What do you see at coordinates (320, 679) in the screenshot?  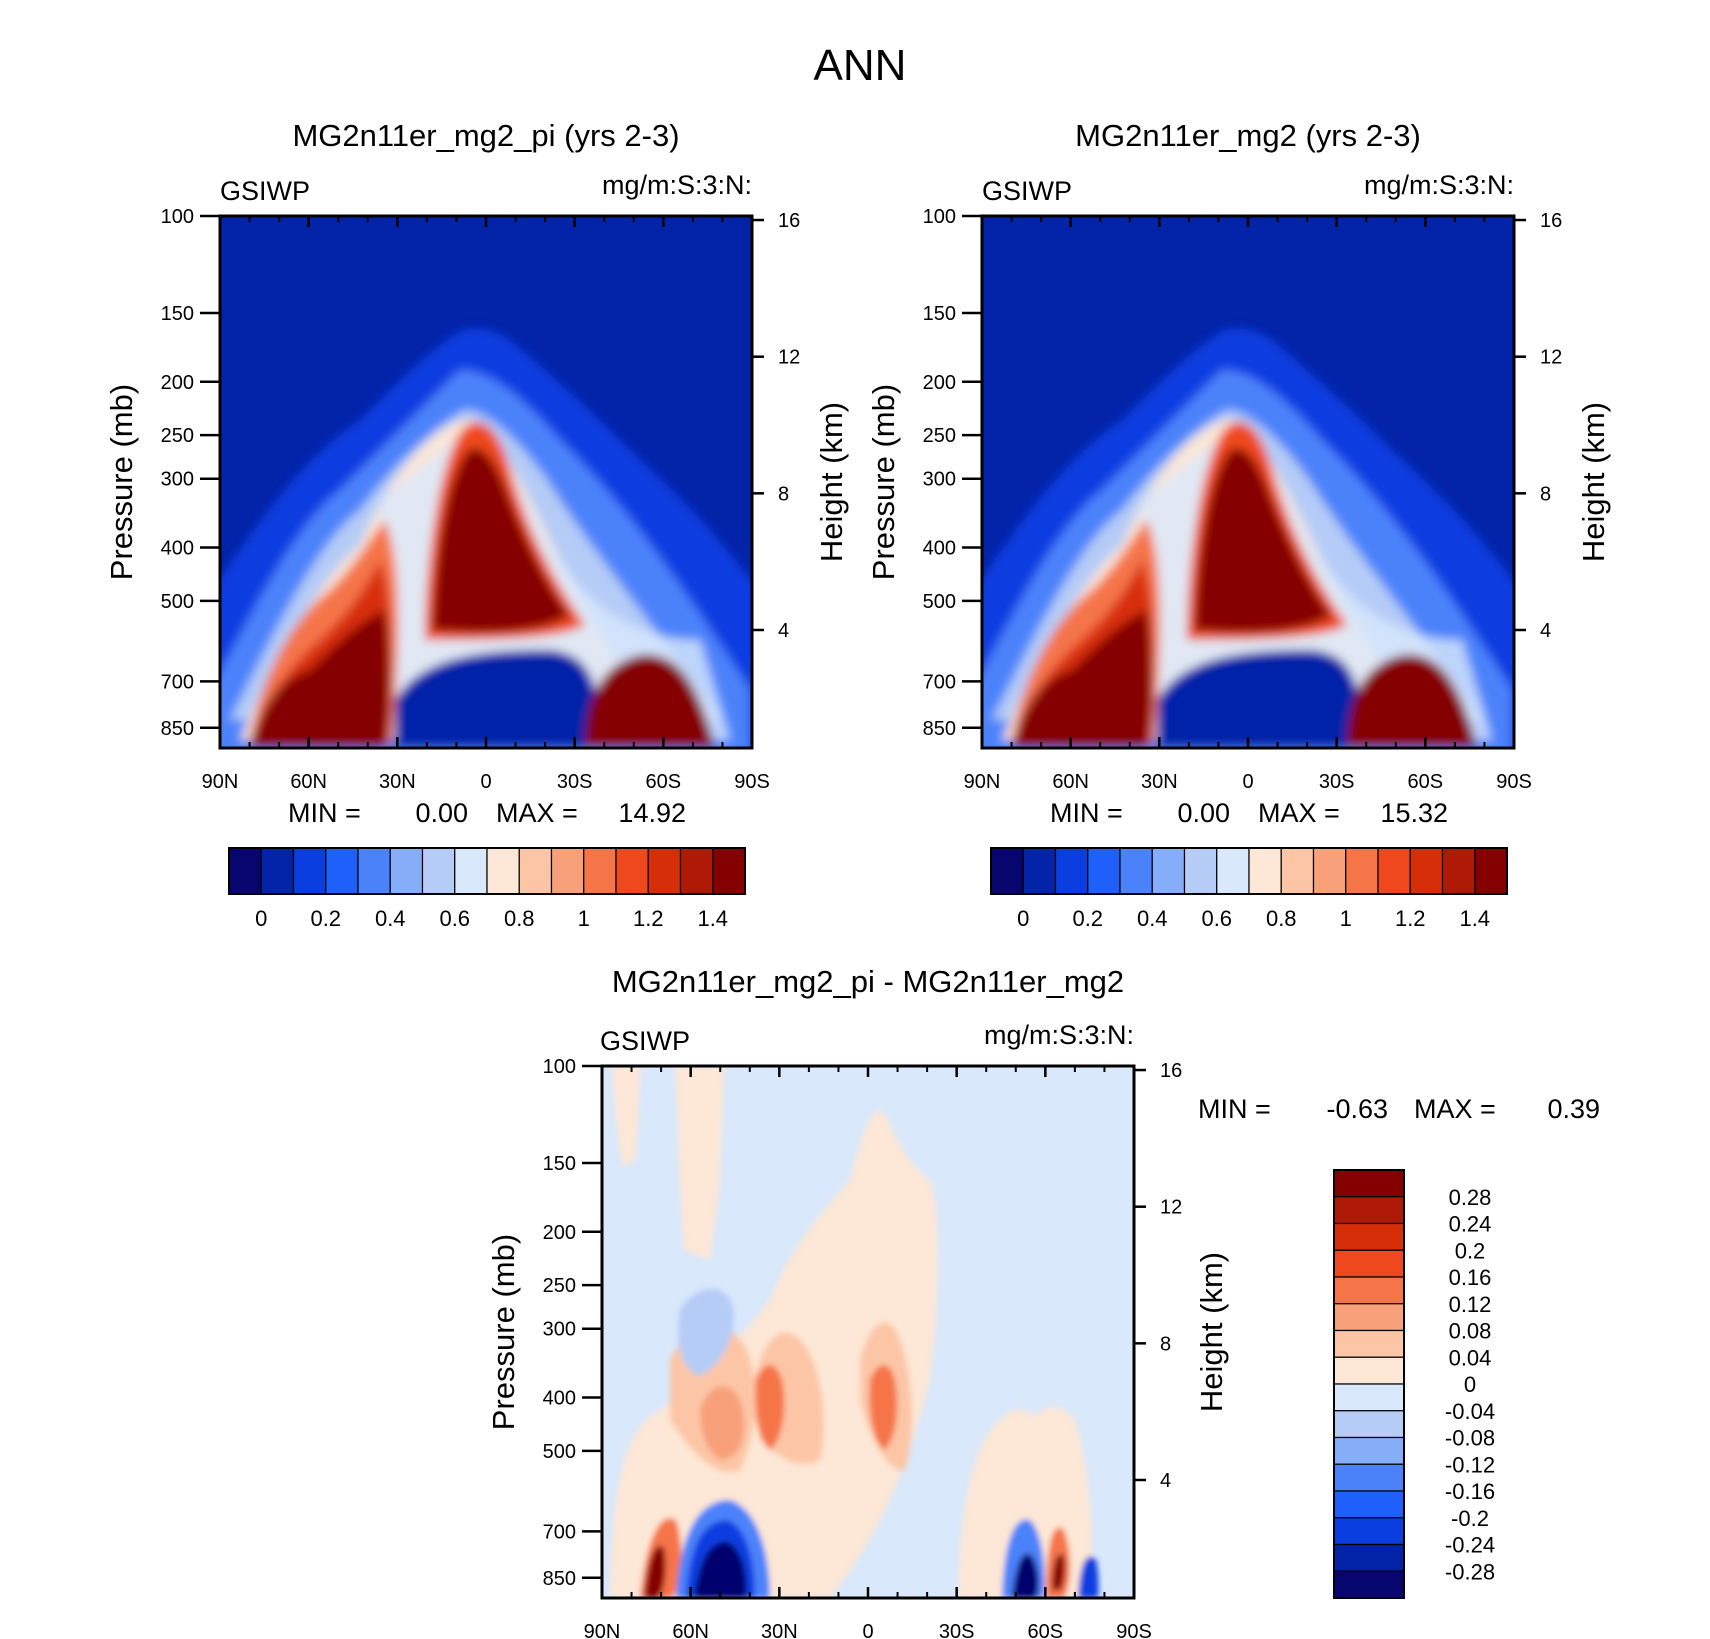 I see `panel-1-north-maximum` at bounding box center [320, 679].